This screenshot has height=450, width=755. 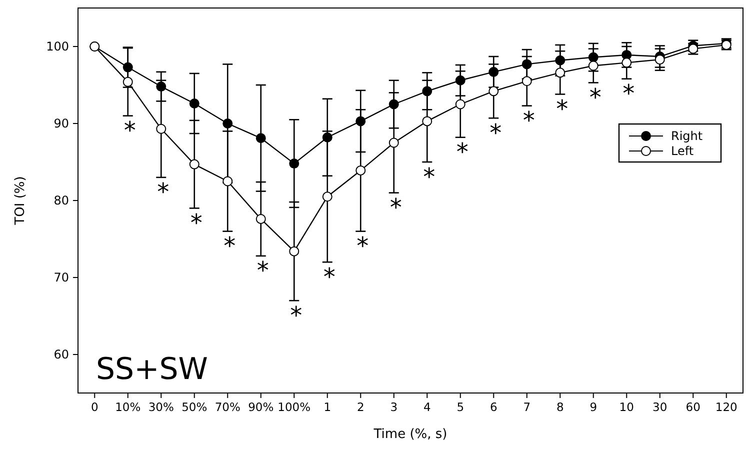 What do you see at coordinates (152, 369) in the screenshot?
I see `annotation: SS+SW` at bounding box center [152, 369].